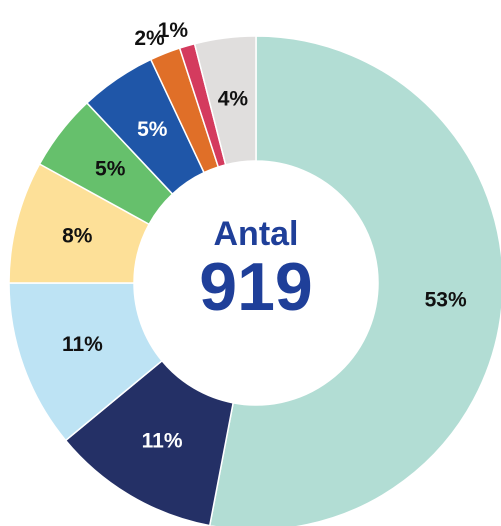  Describe the element at coordinates (256, 234) in the screenshot. I see `center-label: Antal` at that location.